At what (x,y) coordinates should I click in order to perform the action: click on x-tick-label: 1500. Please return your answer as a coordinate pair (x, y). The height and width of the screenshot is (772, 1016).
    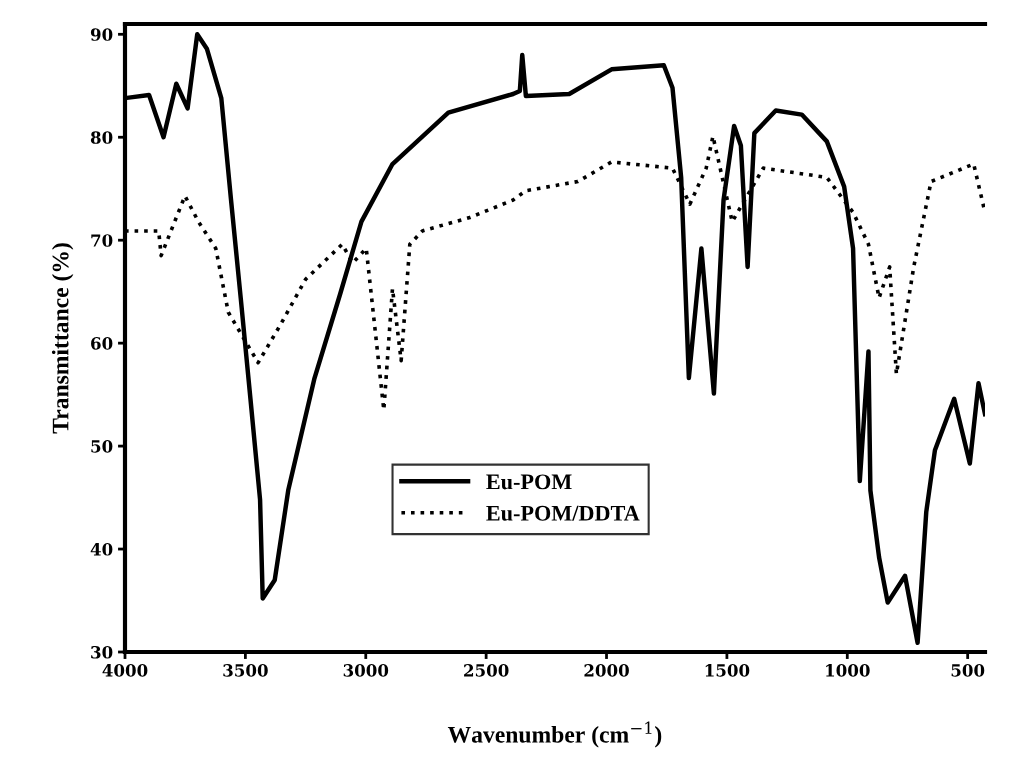
    Looking at the image, I should click on (727, 670).